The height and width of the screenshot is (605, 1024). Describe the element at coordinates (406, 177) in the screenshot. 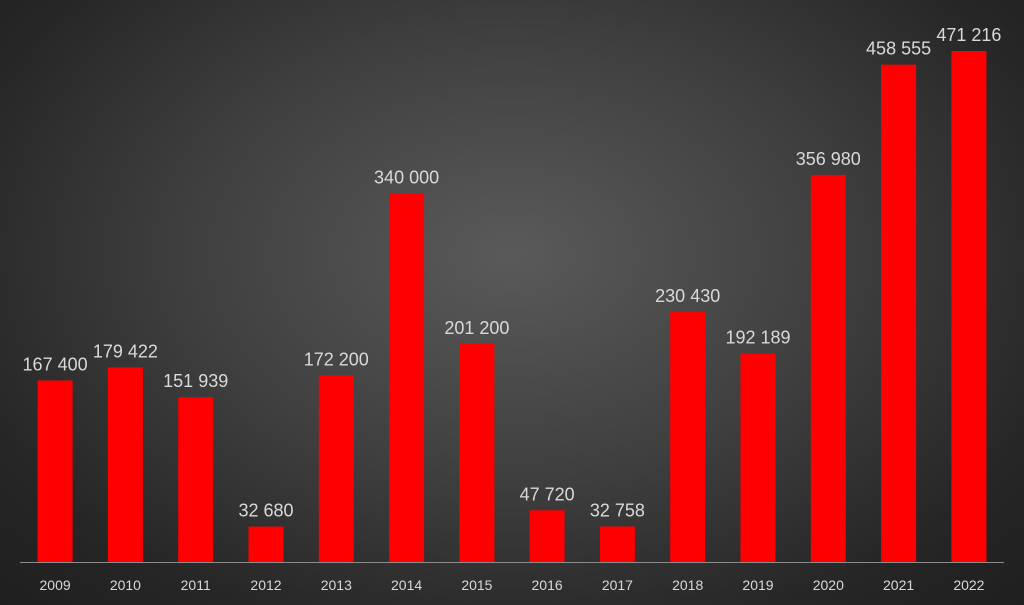

I see `data-label-2014: 340 000` at that location.